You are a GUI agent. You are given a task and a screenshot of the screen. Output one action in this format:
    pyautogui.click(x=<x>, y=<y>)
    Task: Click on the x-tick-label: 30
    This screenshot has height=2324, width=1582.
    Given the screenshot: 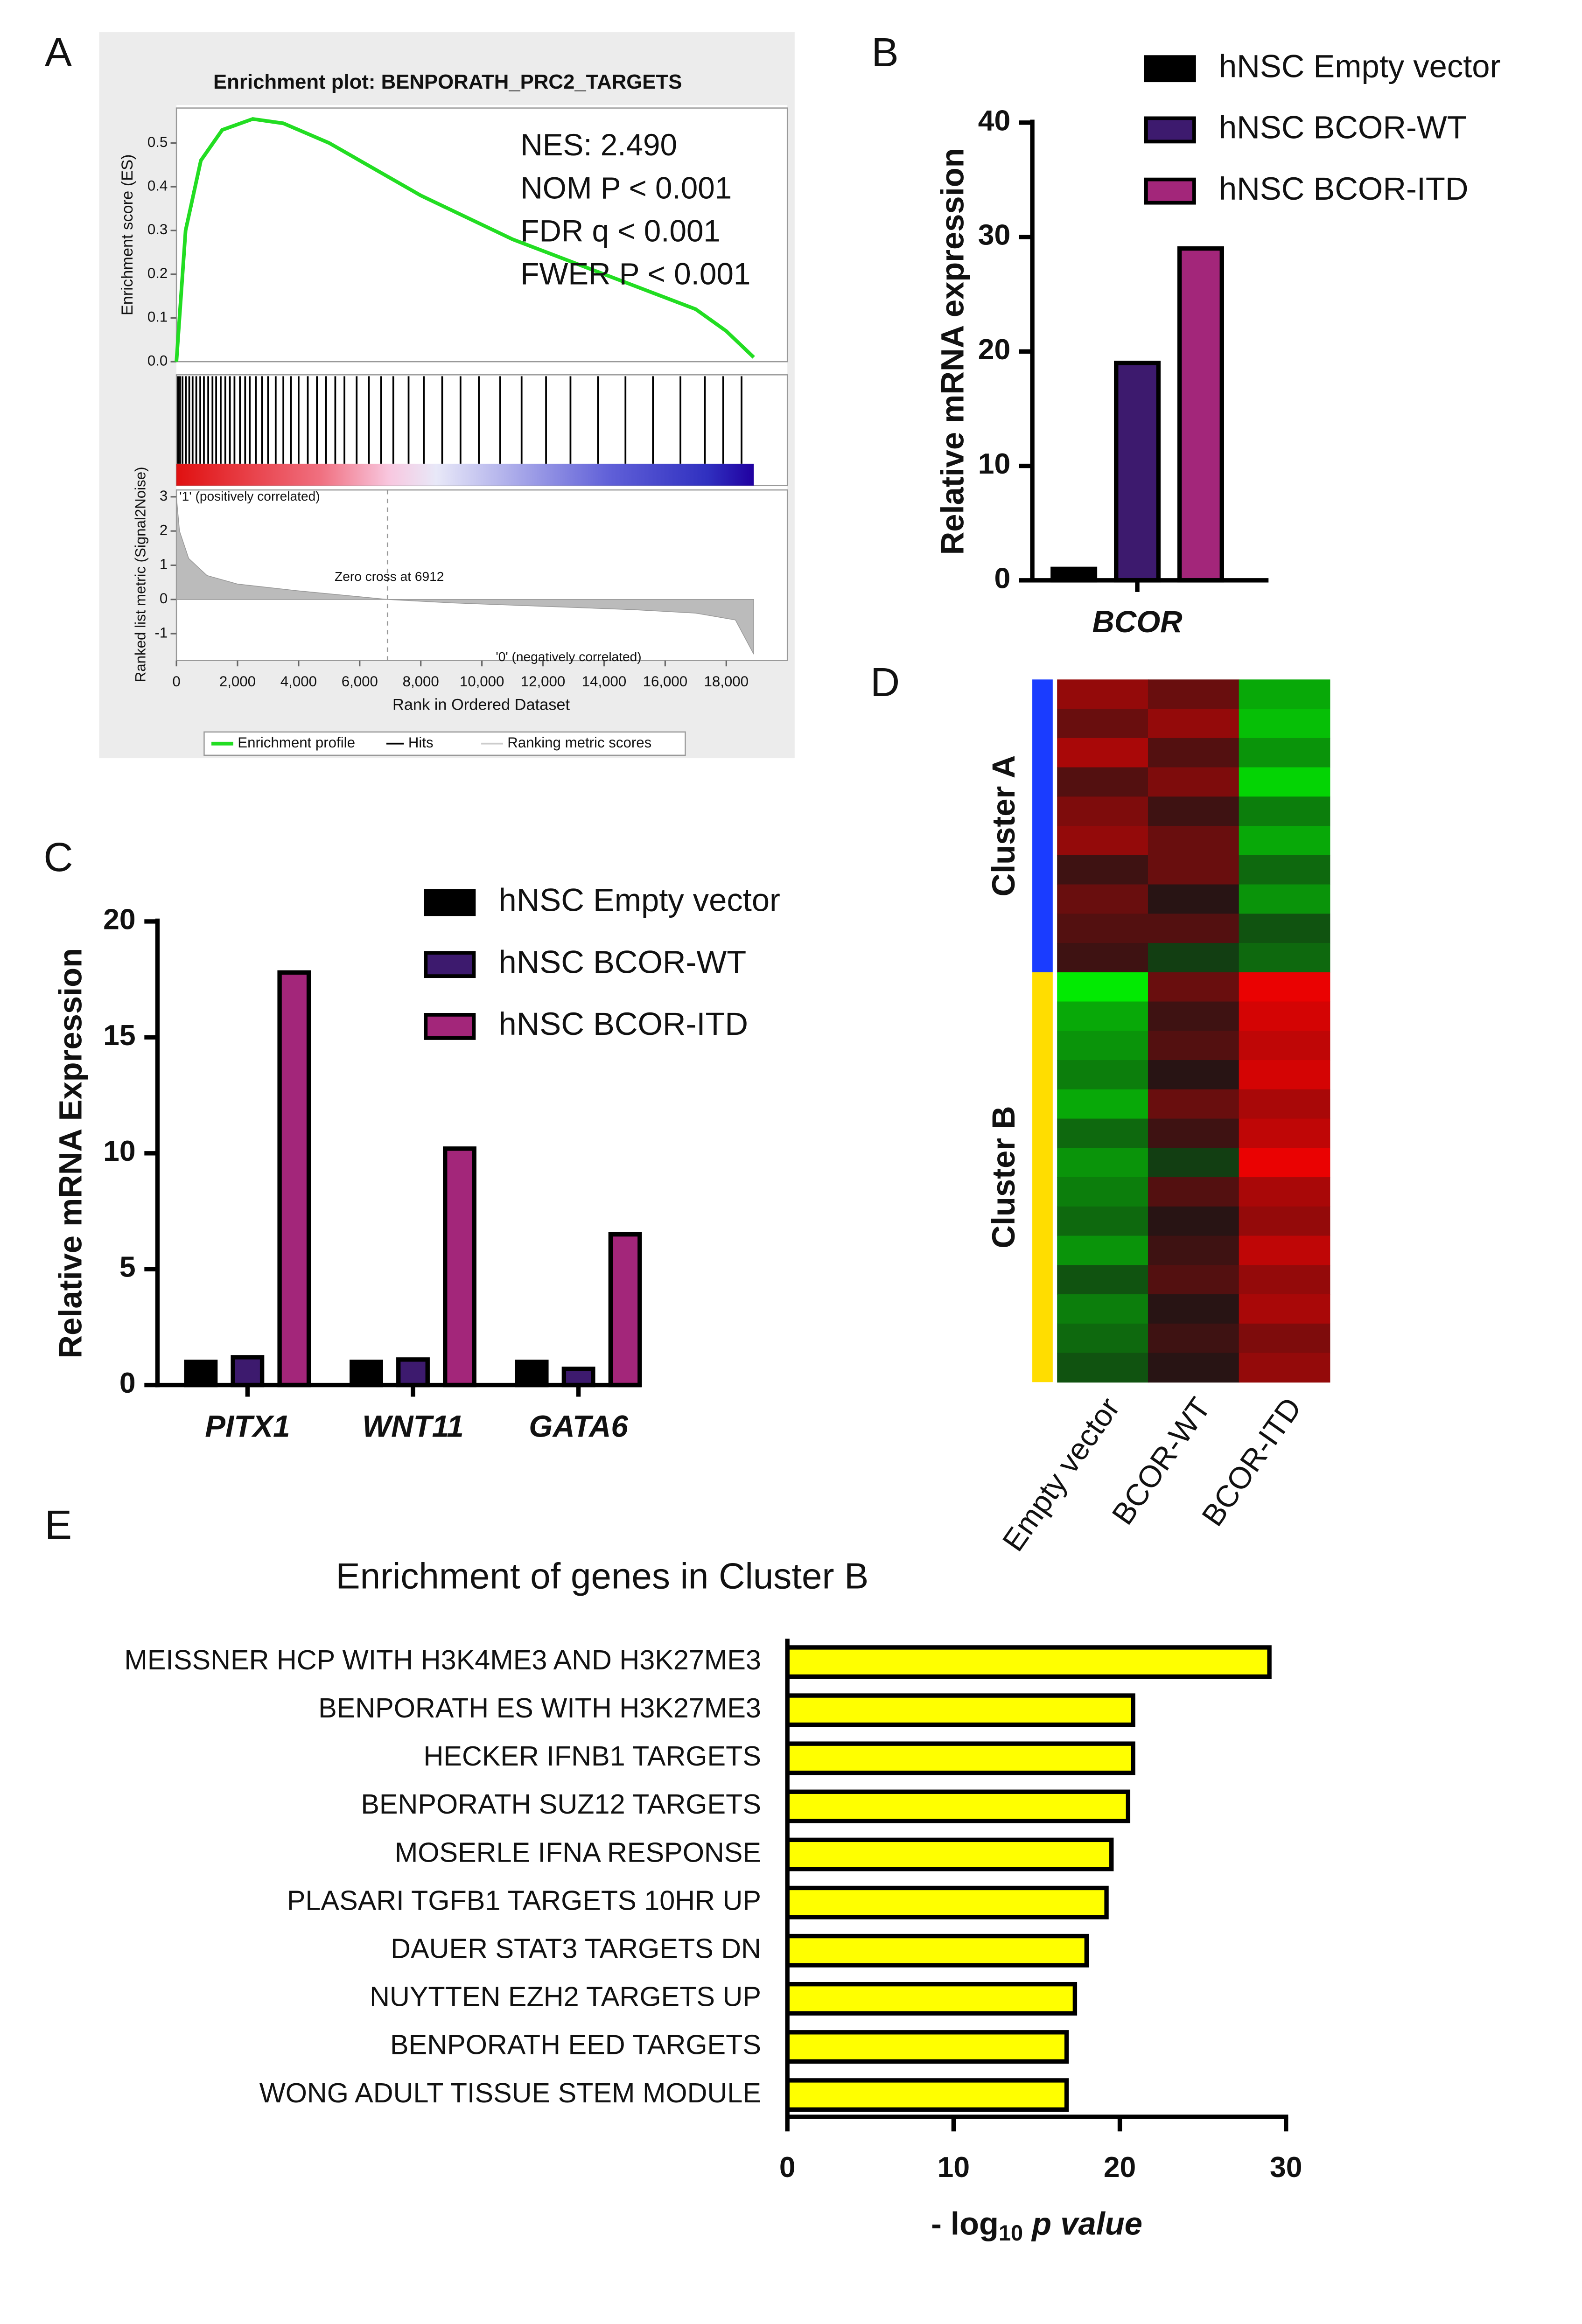 What is the action you would take?
    pyautogui.click(x=1286, y=2167)
    